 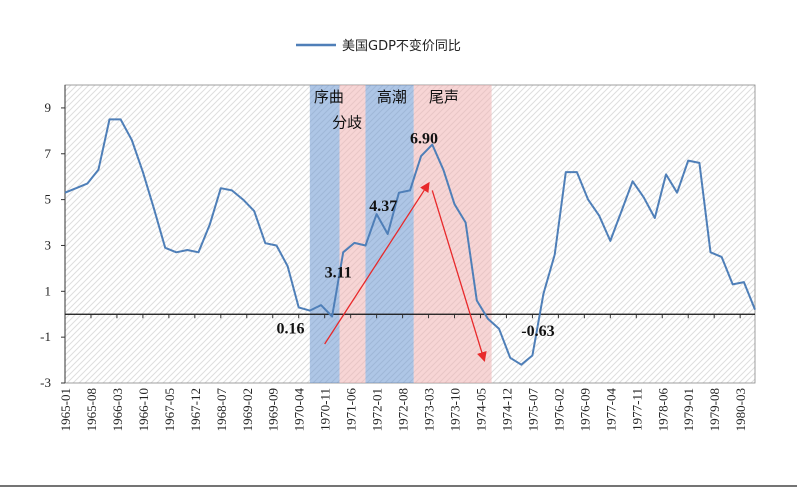 I want to click on value-annotation: 0.16, so click(x=290, y=329).